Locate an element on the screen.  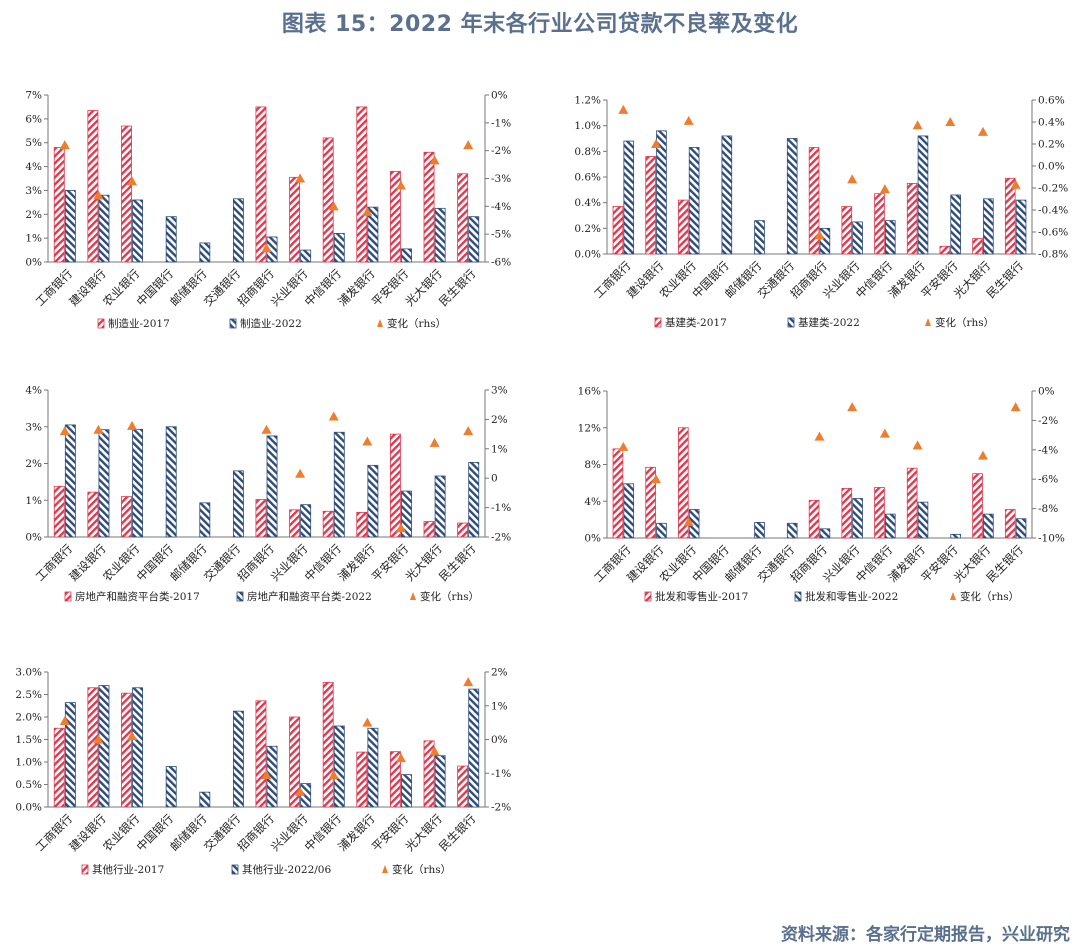
legend: 房地产和融资平台类-2017 房地产和融资平台类-2022 变化（rhs） is located at coordinates (271, 596).